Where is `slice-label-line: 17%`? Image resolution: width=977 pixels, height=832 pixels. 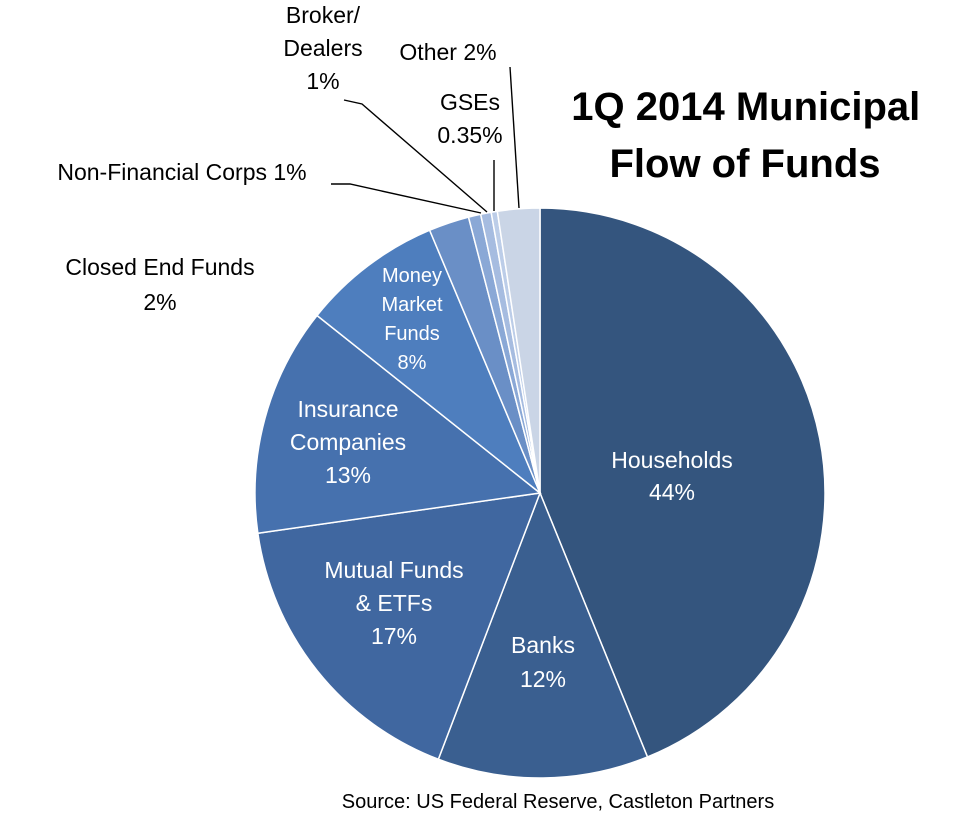 slice-label-line: 17% is located at coordinates (394, 636).